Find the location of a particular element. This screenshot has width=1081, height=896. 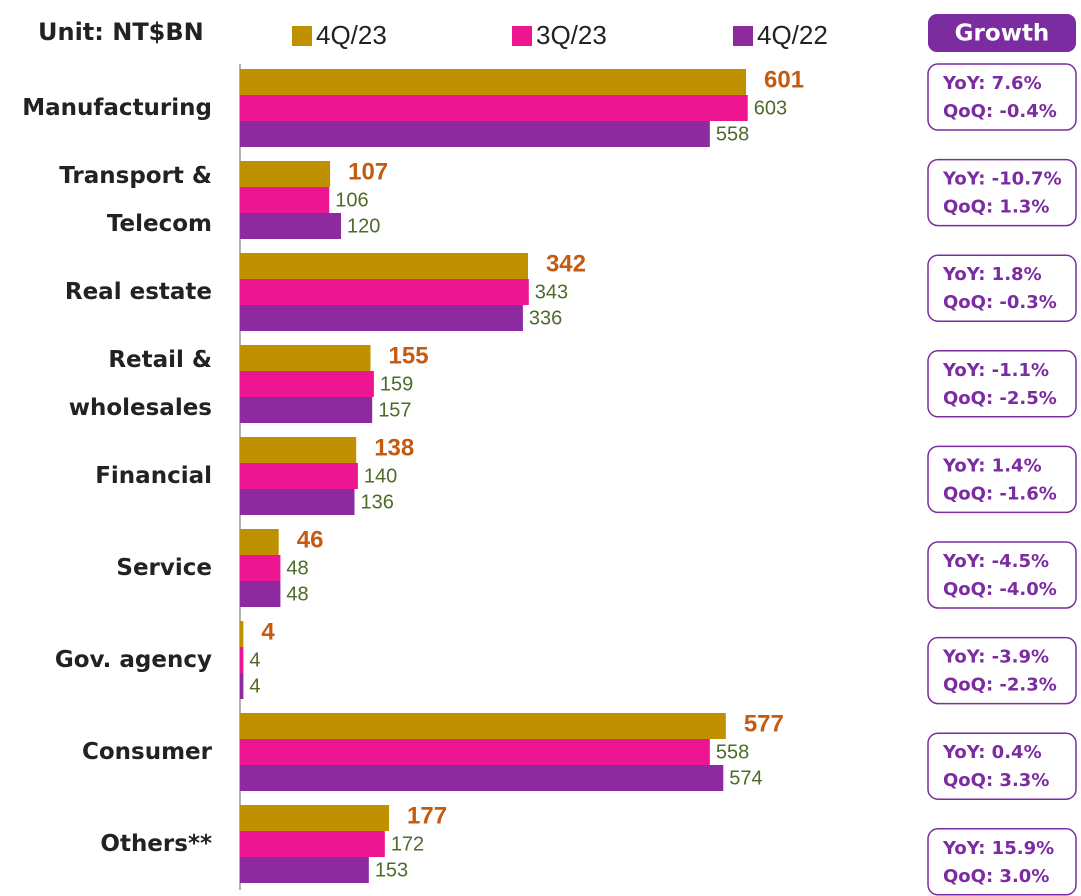

growth-qoq: QoQ: -0.4% is located at coordinates (1000, 111).